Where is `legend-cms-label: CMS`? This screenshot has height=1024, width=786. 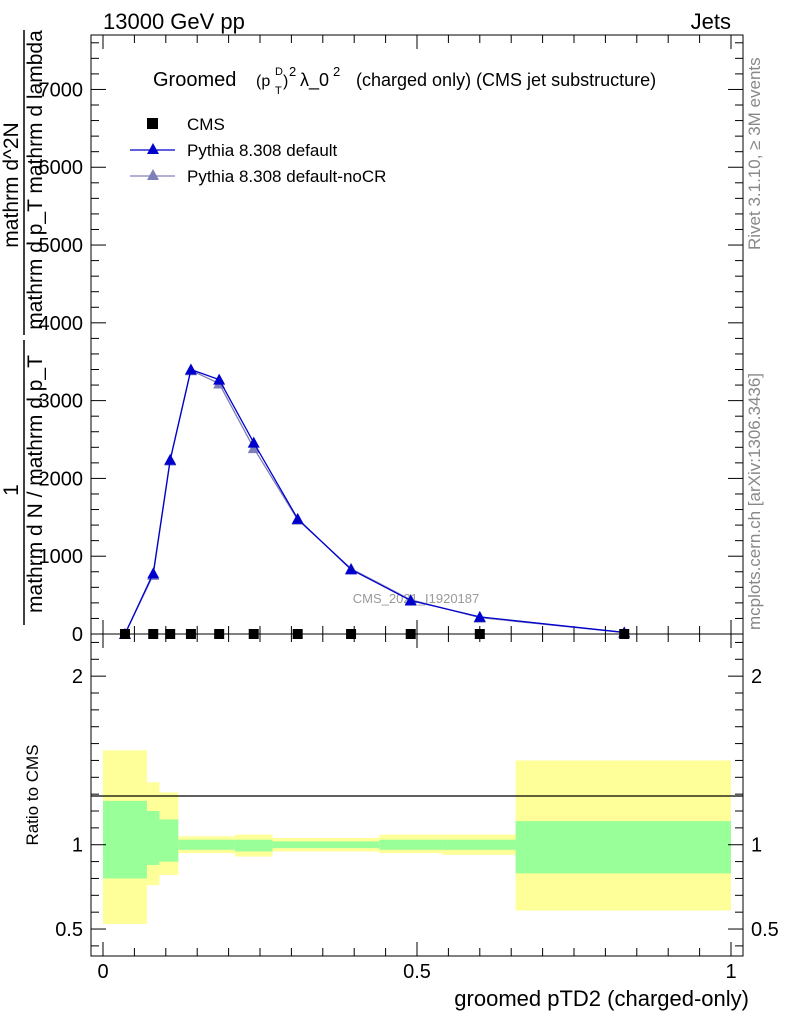 legend-cms-label: CMS is located at coordinates (206, 124).